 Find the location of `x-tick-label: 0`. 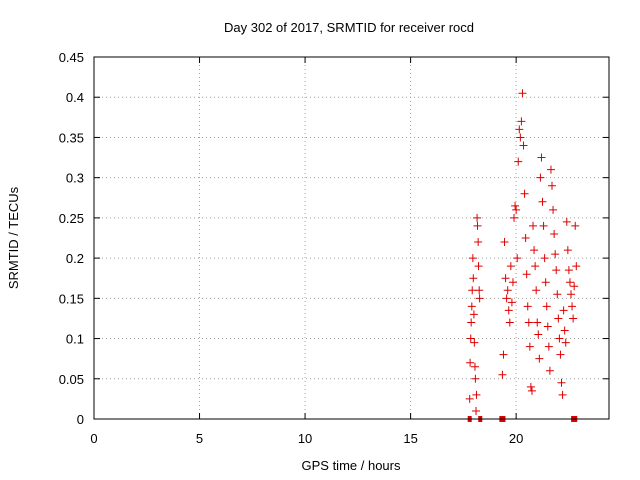

x-tick-label: 0 is located at coordinates (93, 438).